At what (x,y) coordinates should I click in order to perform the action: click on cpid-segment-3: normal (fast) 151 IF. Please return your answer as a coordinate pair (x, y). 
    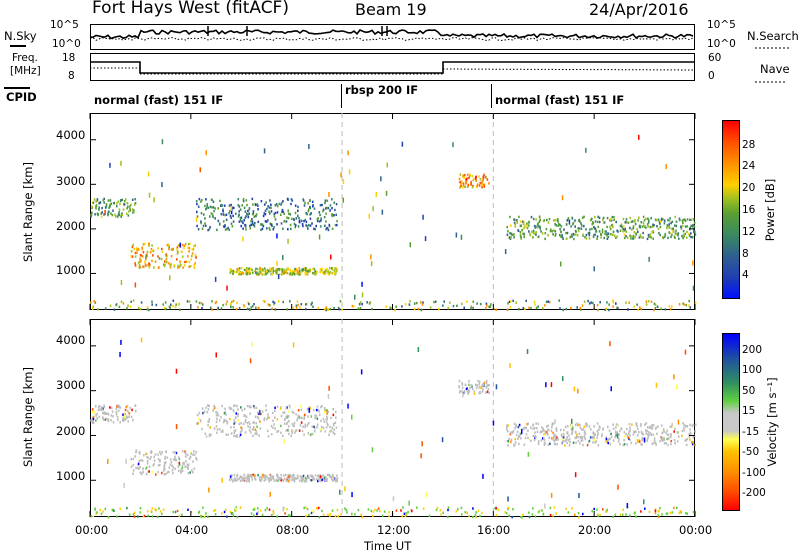
    Looking at the image, I should click on (560, 100).